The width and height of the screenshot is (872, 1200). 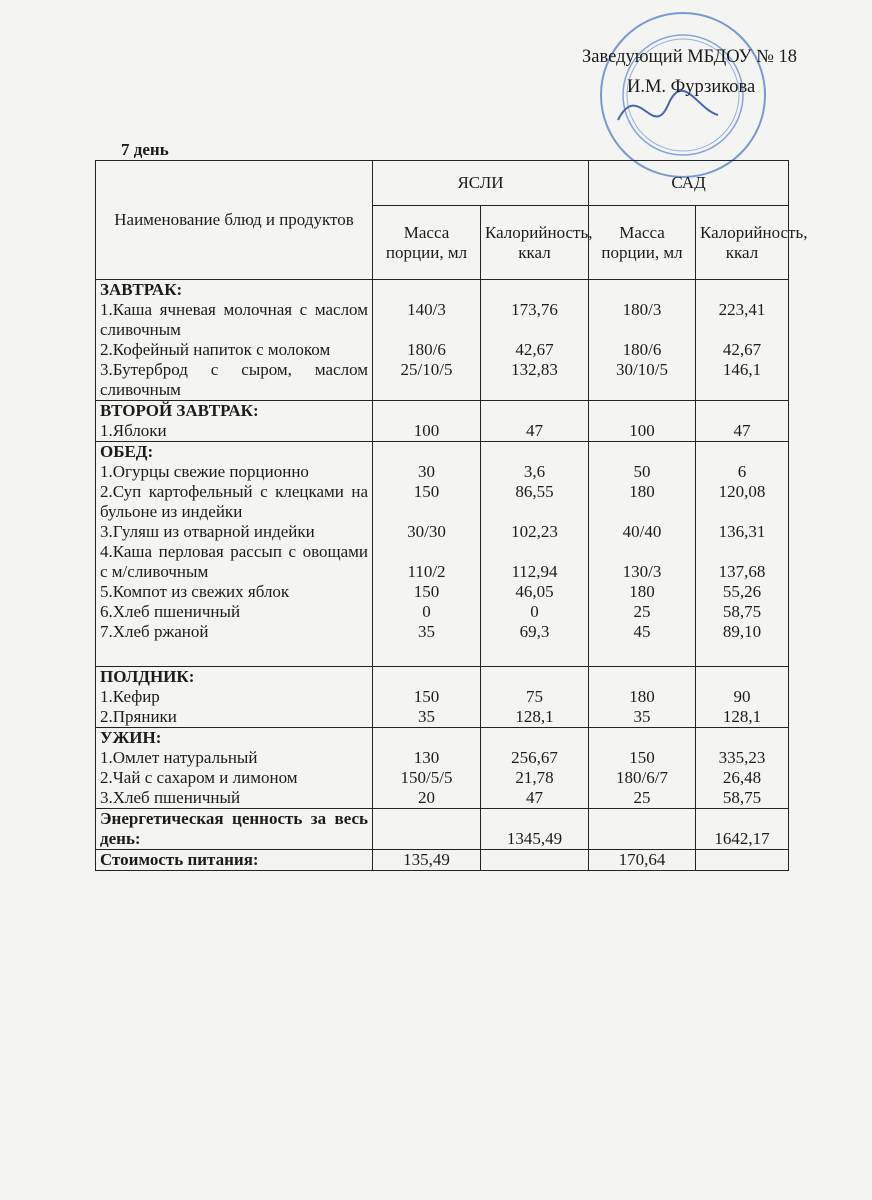 I want to click on nursery-calories: 256,67, so click(x=534, y=758).